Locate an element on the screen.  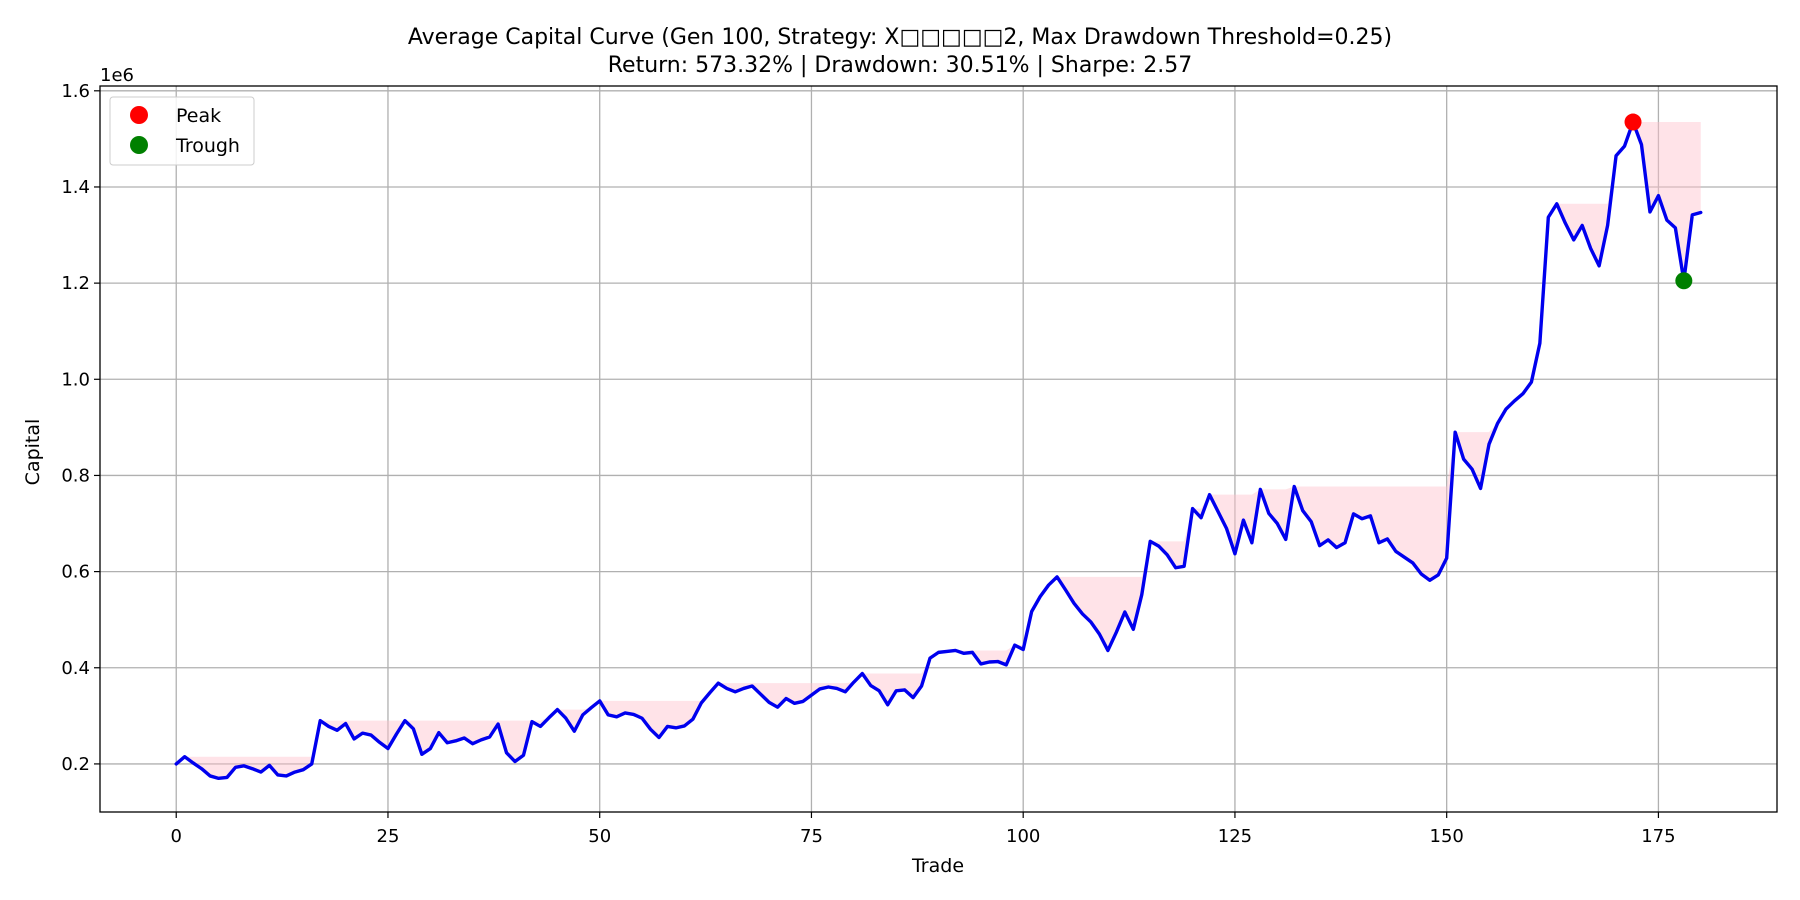
legend-peak-marker is located at coordinates (139, 115).